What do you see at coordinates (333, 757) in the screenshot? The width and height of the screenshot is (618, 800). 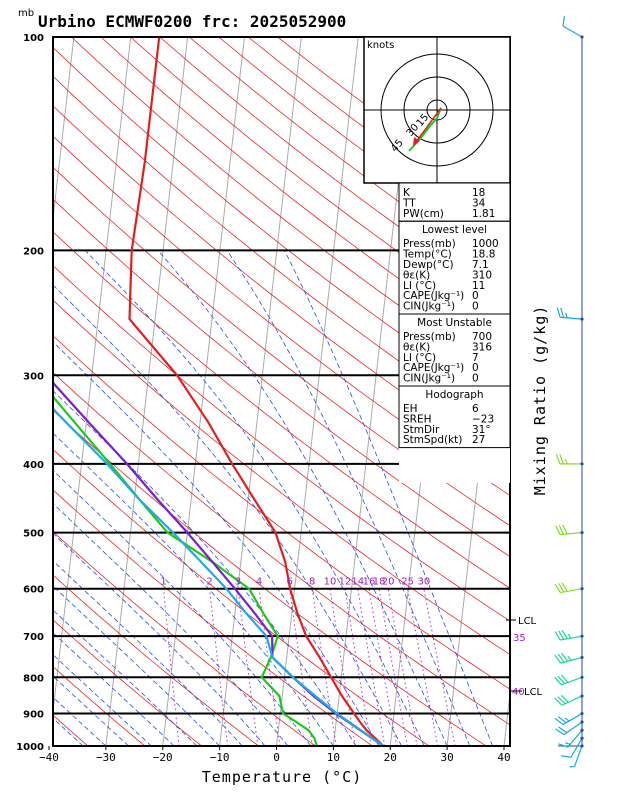 I see `x-tick-label: 10` at bounding box center [333, 757].